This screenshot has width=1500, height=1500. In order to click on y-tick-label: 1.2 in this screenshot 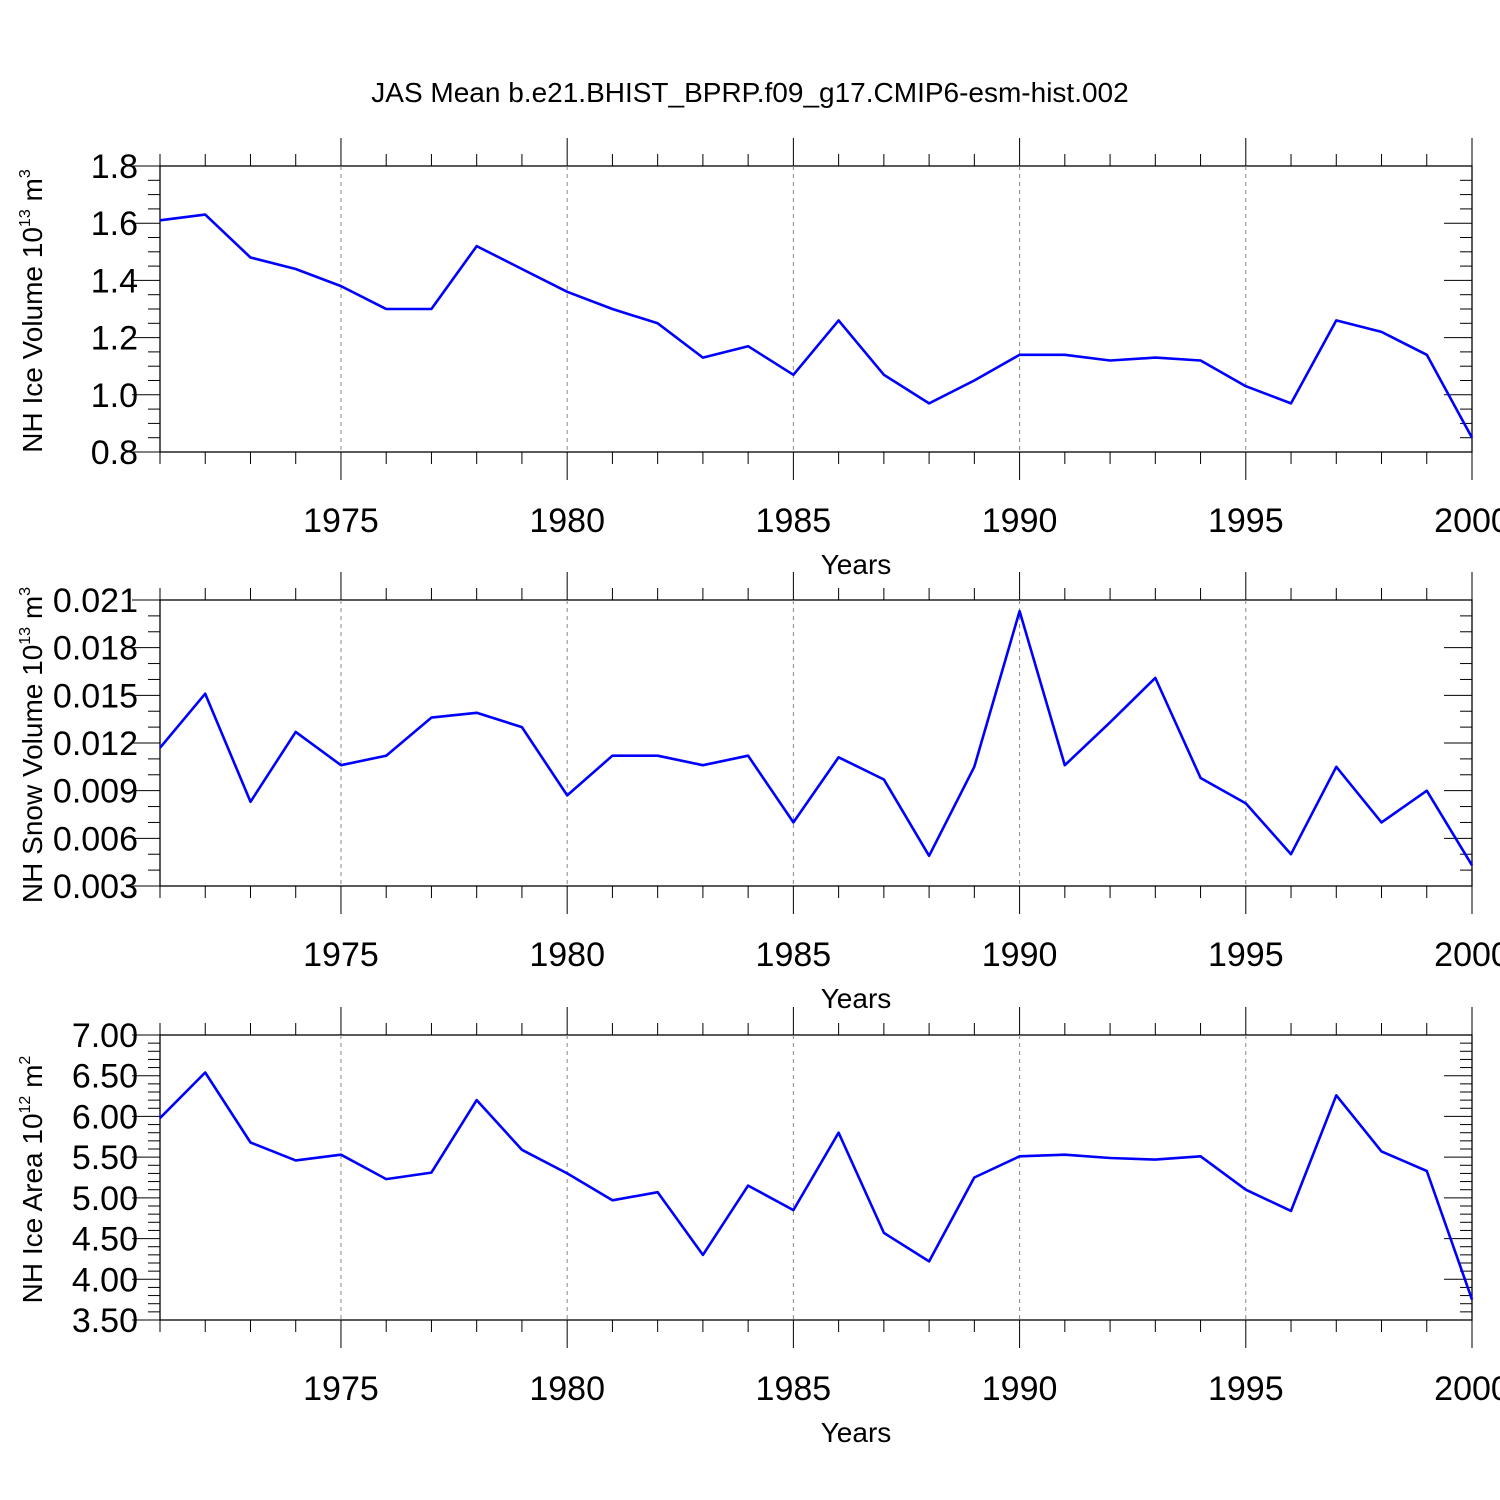, I will do `click(114, 339)`.